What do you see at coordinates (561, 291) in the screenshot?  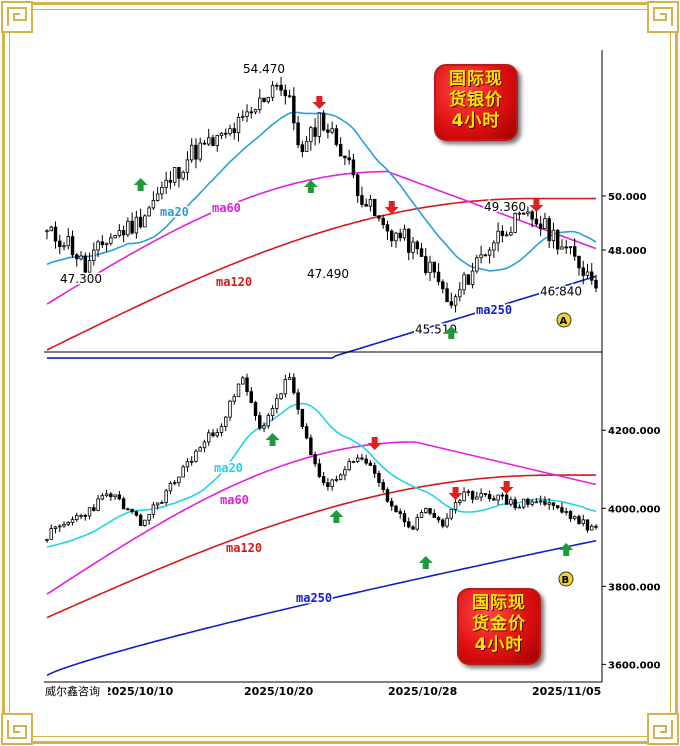 I see `price-annotation: 46.840` at bounding box center [561, 291].